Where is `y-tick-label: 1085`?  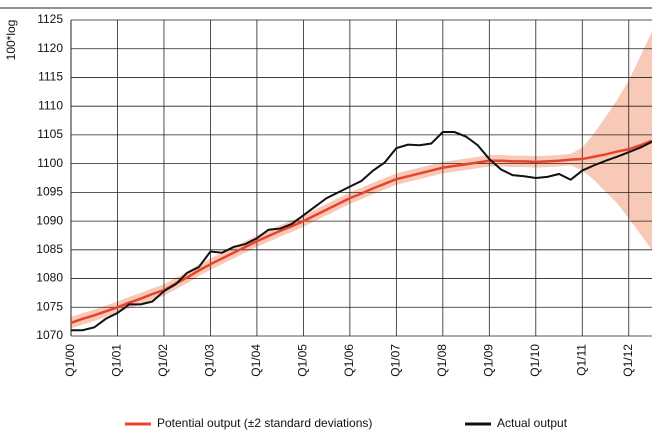
y-tick-label: 1085 is located at coordinates (49, 249).